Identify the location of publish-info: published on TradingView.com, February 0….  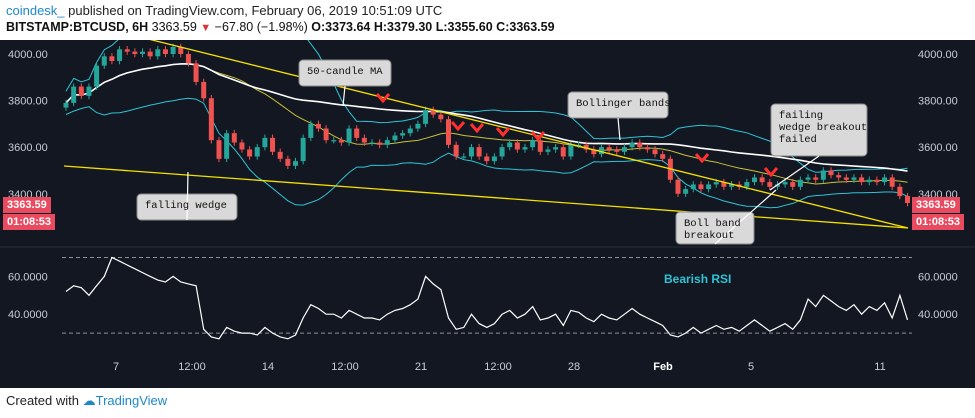
(255, 10).